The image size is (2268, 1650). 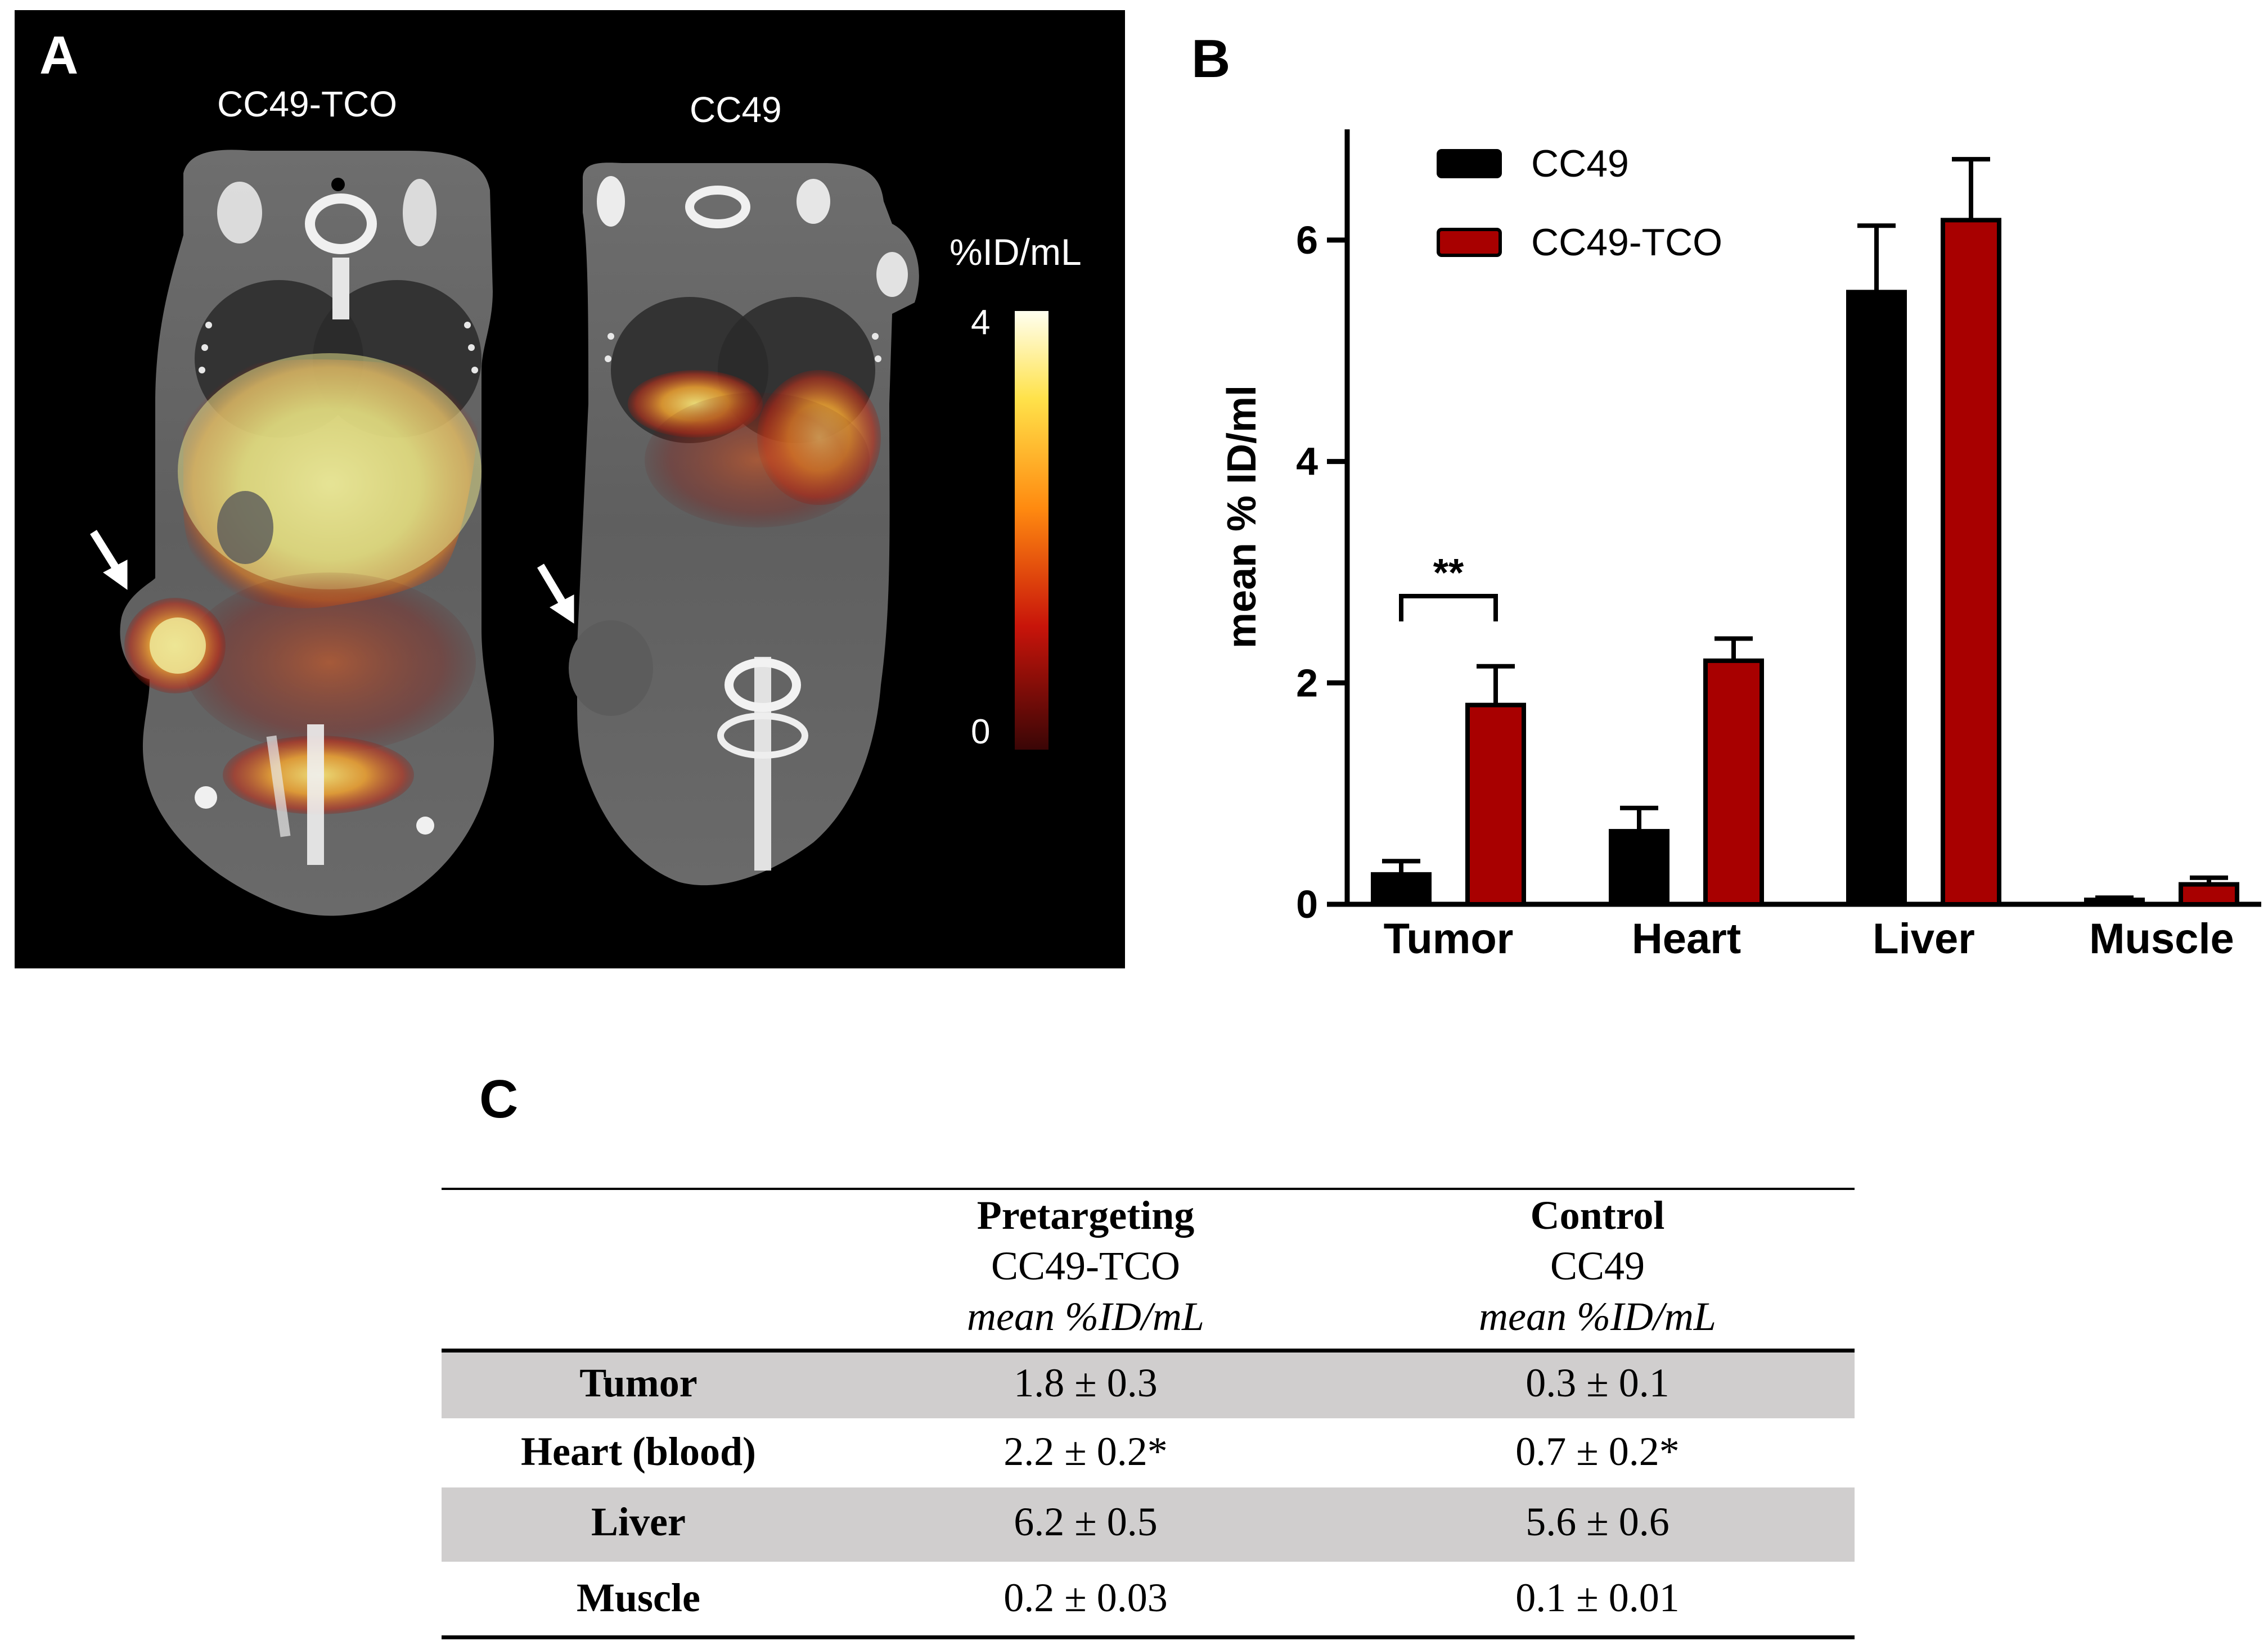 What do you see at coordinates (59, 55) in the screenshot?
I see `panel-letter-a: A` at bounding box center [59, 55].